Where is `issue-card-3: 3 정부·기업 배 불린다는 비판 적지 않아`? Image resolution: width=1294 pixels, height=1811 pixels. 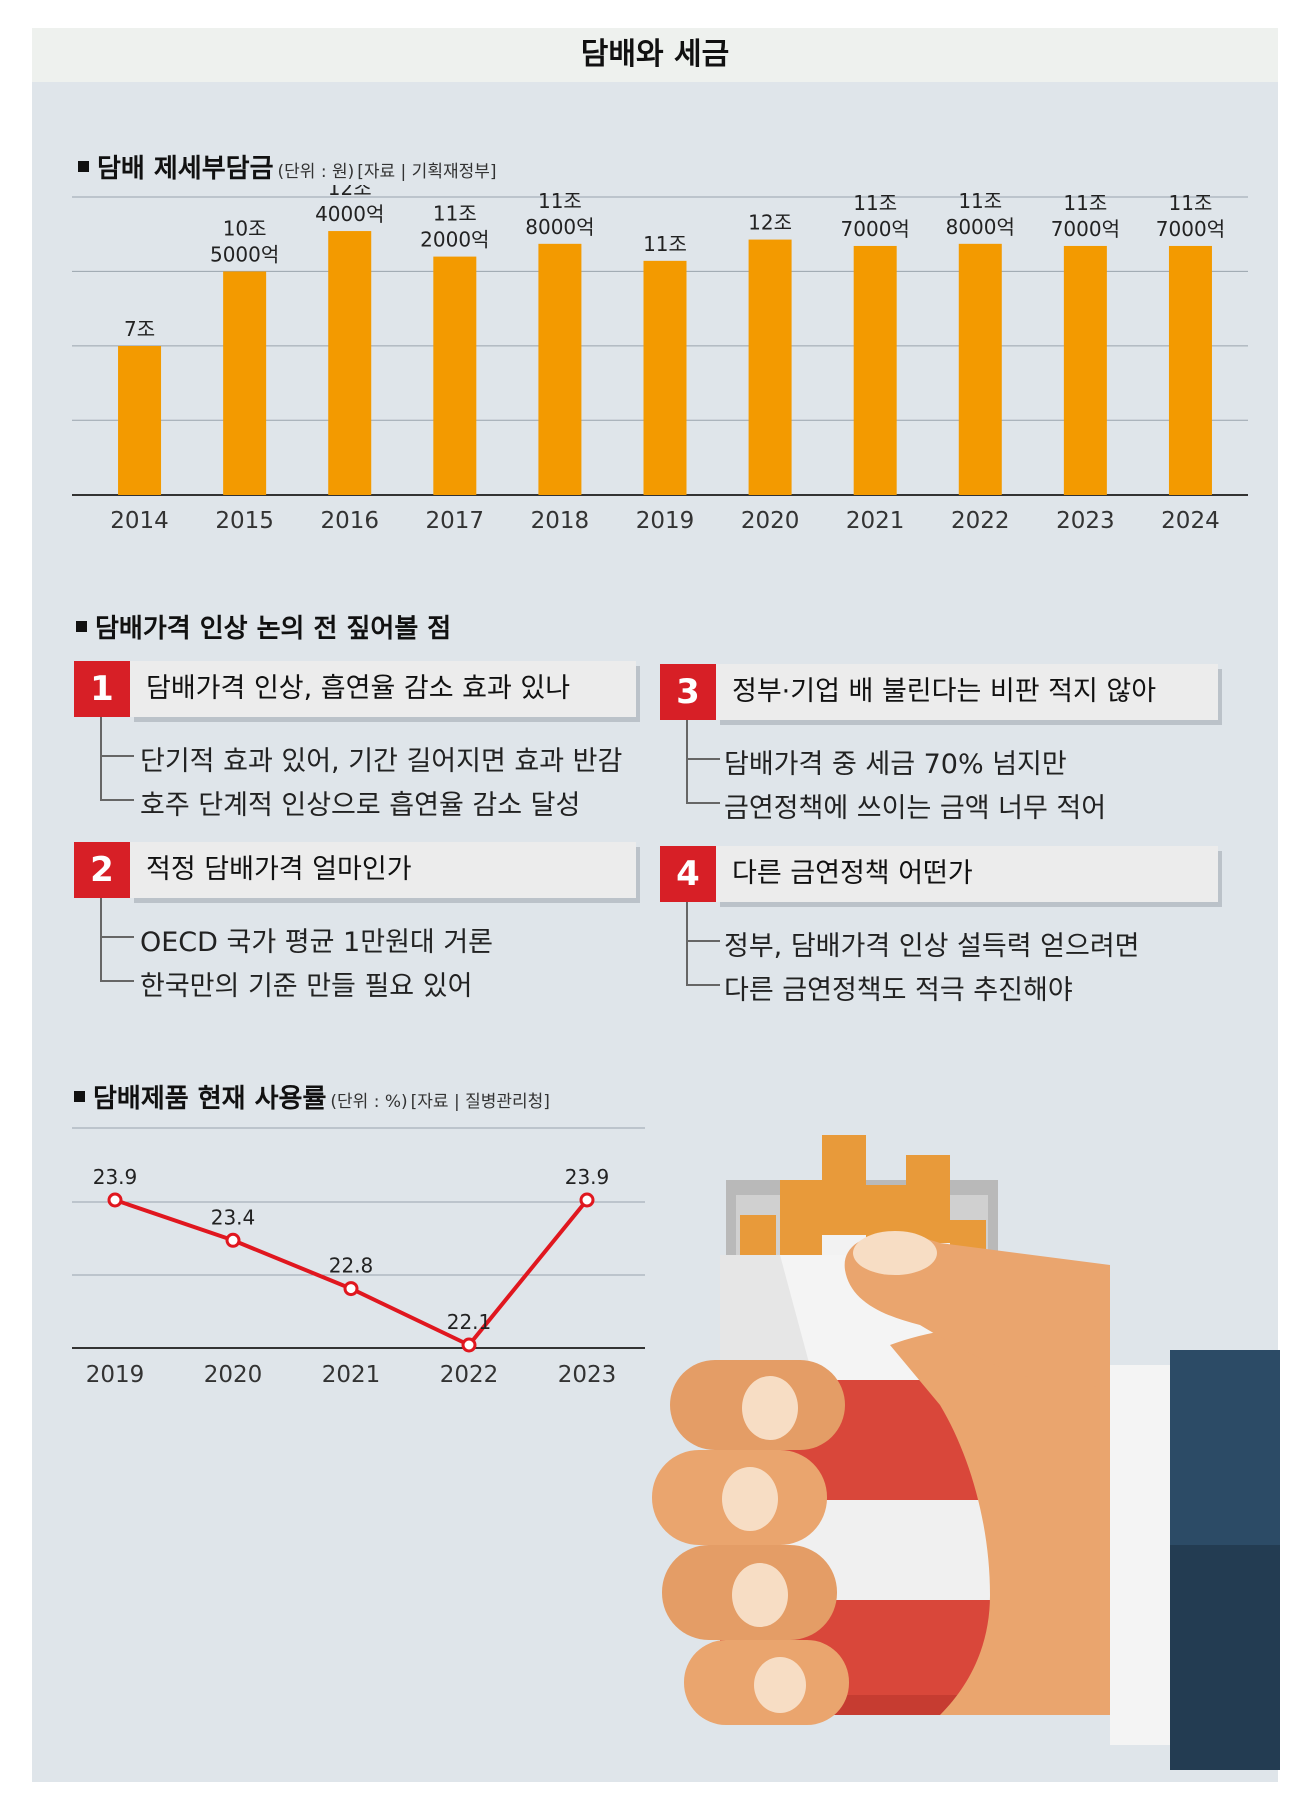 issue-card-3: 3 정부·기업 배 불린다는 비판 적지 않아 is located at coordinates (939, 692).